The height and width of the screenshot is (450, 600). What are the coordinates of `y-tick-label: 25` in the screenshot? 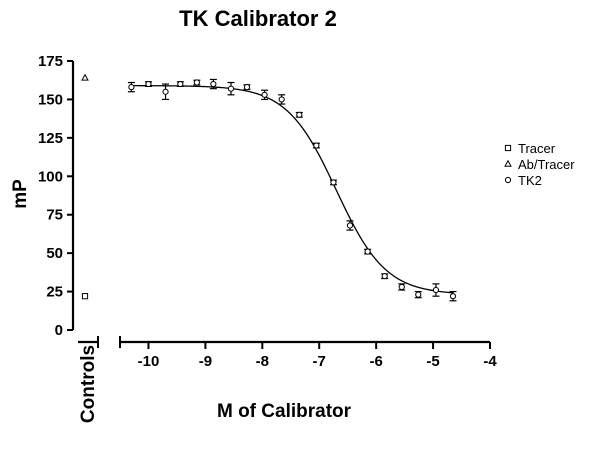 It's located at (54, 292).